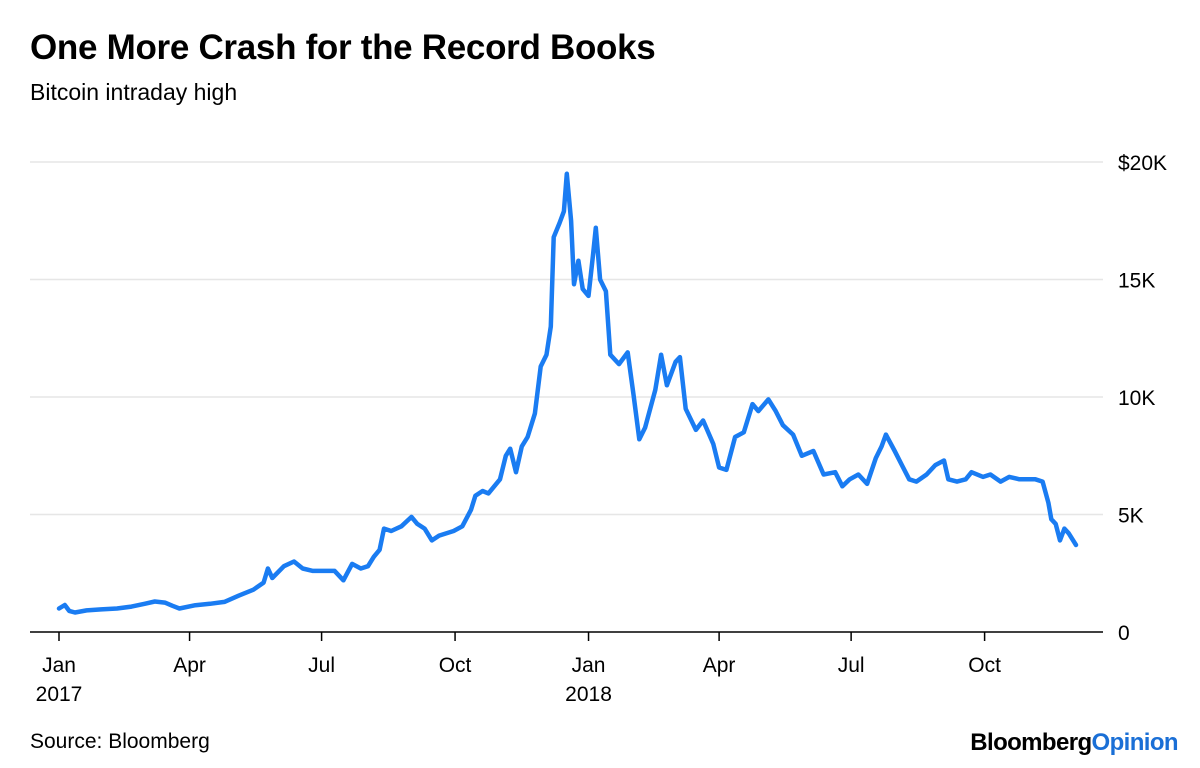 The width and height of the screenshot is (1200, 768). What do you see at coordinates (1136, 398) in the screenshot?
I see `y-tick-label: 10K` at bounding box center [1136, 398].